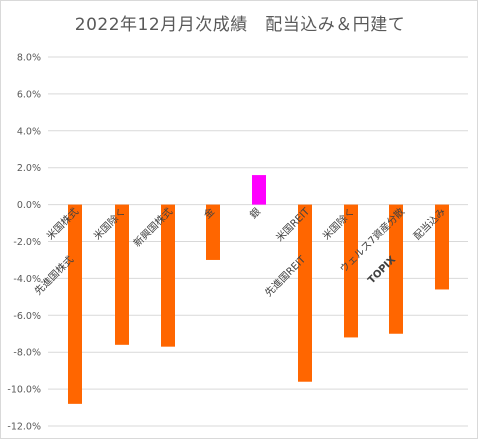 This screenshot has width=480, height=441. Describe the element at coordinates (351, 271) in the screenshot. I see `bar-米国REIT` at that location.